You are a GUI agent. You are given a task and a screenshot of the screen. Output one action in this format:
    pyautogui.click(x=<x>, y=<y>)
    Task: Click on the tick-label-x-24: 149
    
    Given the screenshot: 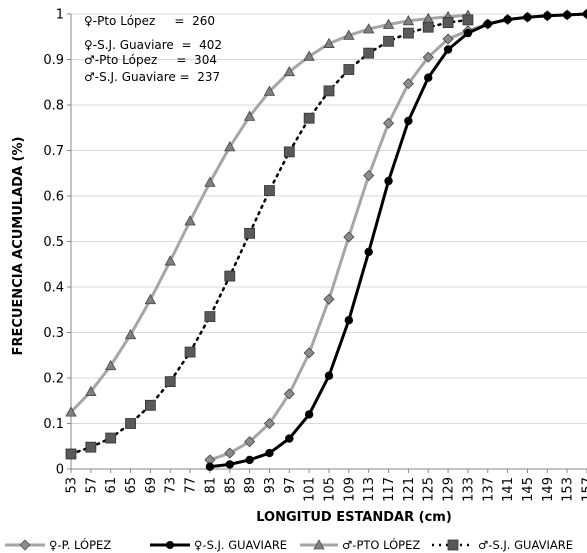 What is the action you would take?
    pyautogui.click(x=548, y=489)
    